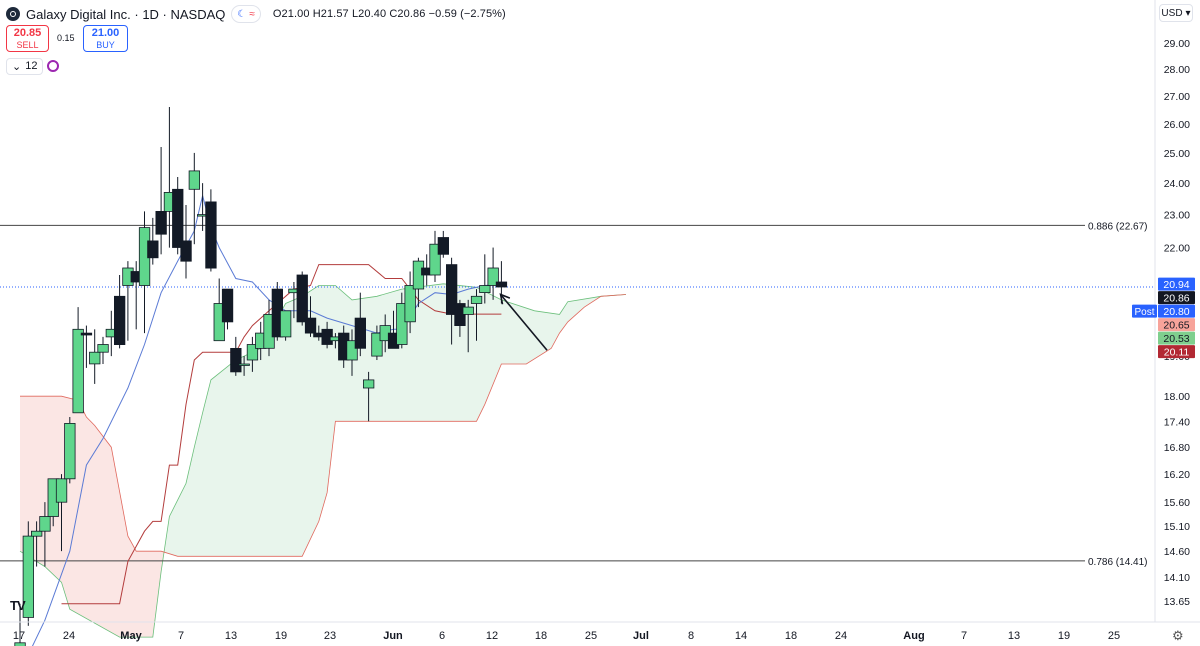 The height and width of the screenshot is (646, 1200). I want to click on indicator-count-button: ⌄ 12, so click(25, 66).